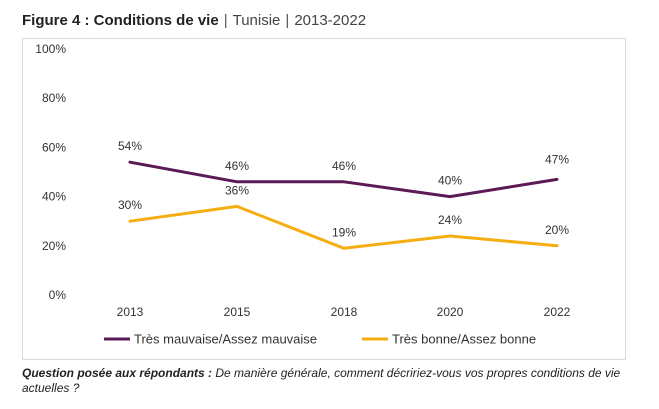  I want to click on y-tick-label: 60%, so click(54, 147).